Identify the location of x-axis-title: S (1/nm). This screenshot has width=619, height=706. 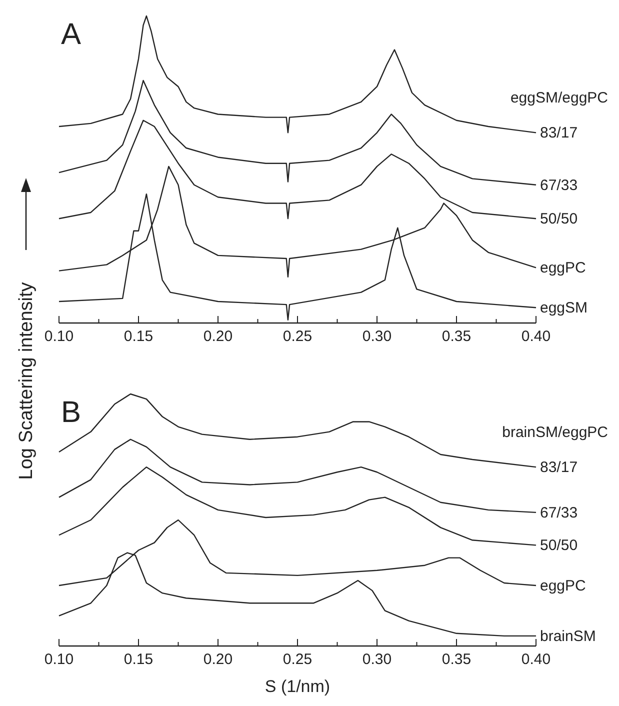
(297, 686).